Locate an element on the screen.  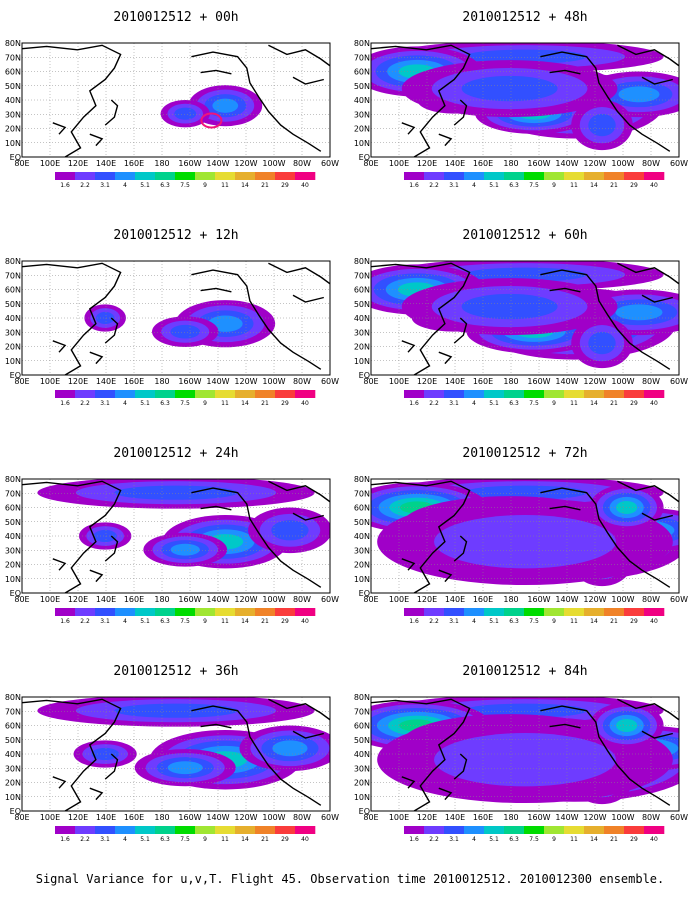
lat-tick-label: 40N is located at coordinates (13, 100).